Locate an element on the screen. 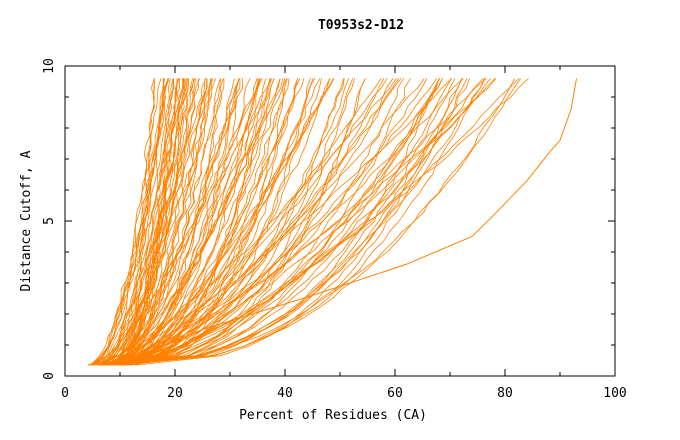 Image resolution: width=680 pixels, height=440 pixels. x-tick-label-5: 100 is located at coordinates (614, 393).